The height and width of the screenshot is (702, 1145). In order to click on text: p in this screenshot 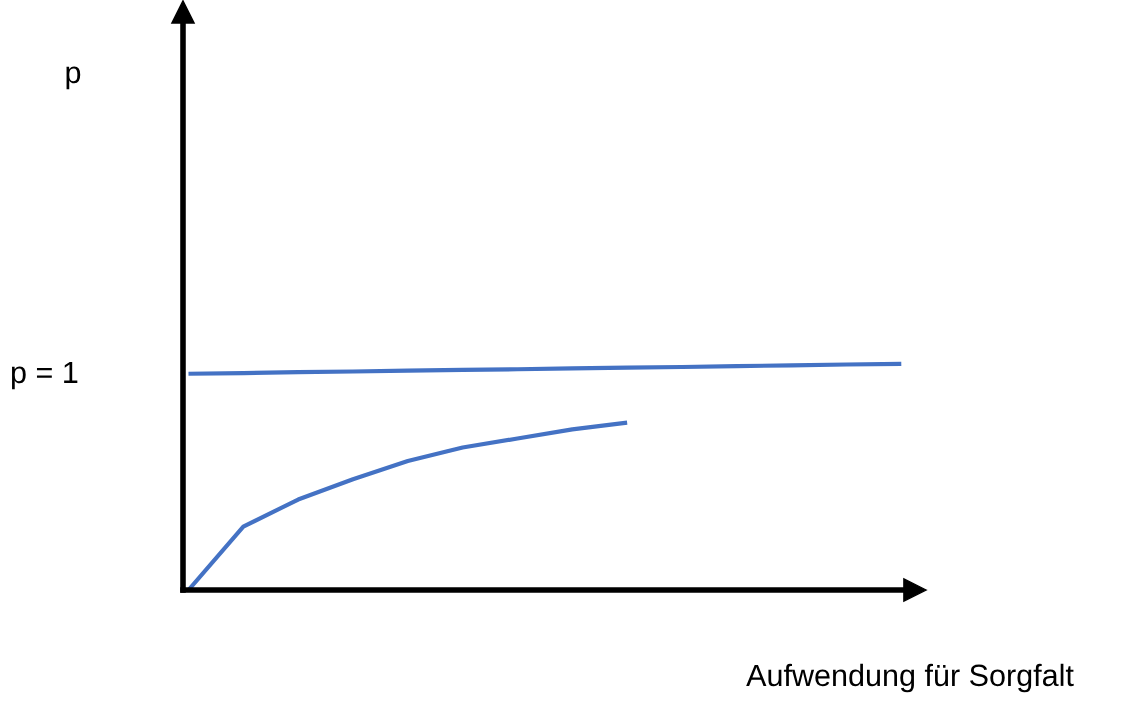, I will do `click(73, 78)`.